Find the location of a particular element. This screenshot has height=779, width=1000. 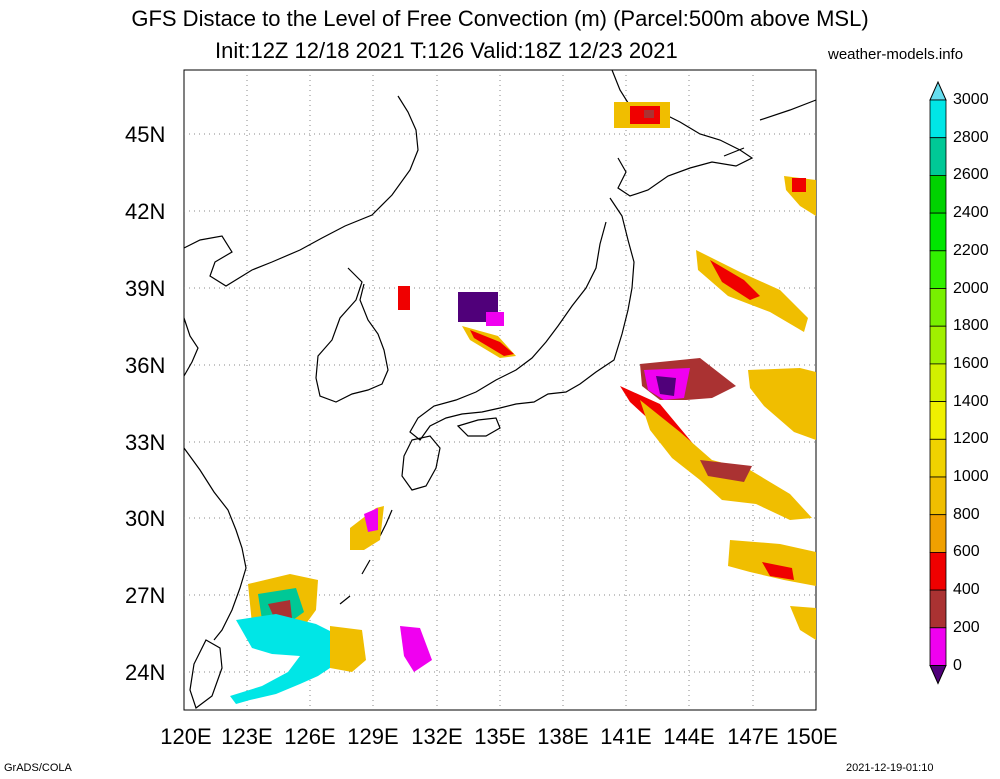

coastline-china-south is located at coordinates (215, 544).